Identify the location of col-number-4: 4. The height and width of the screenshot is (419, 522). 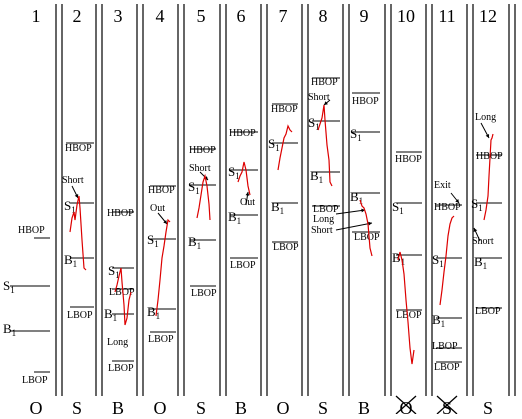
(160, 16).